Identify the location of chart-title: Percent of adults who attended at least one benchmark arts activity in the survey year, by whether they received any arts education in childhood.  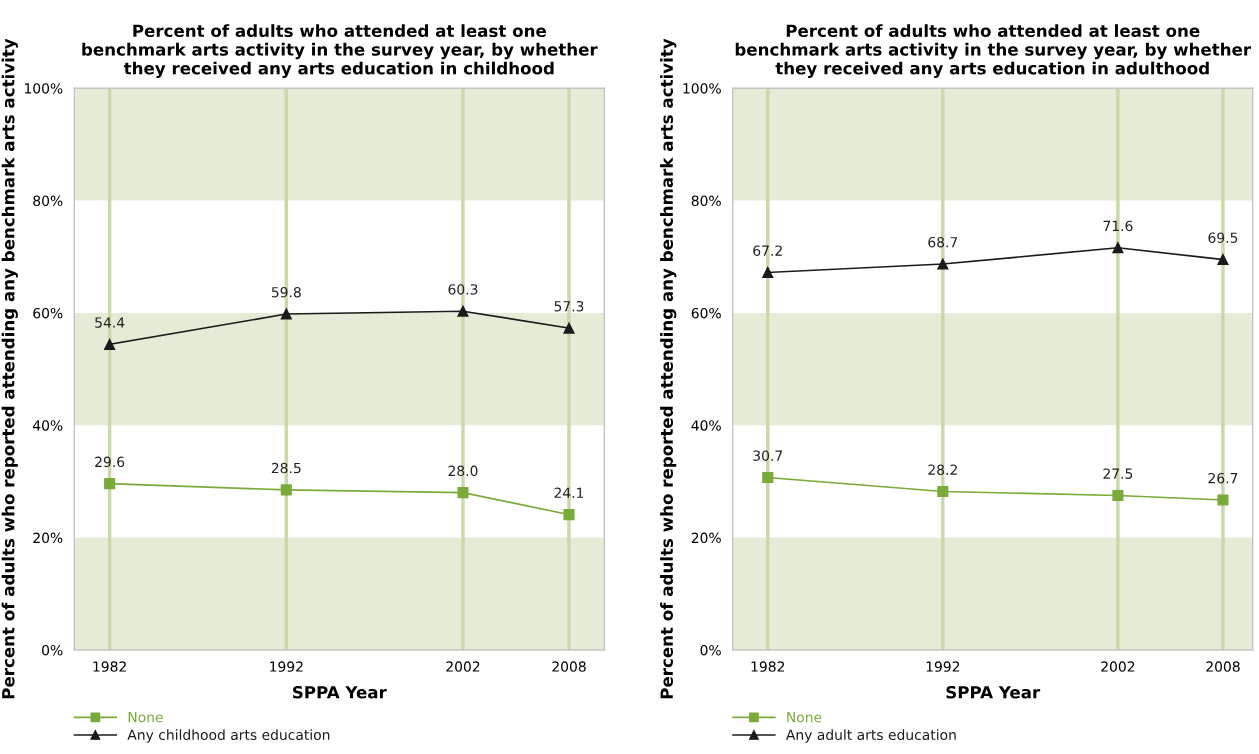
(340, 51).